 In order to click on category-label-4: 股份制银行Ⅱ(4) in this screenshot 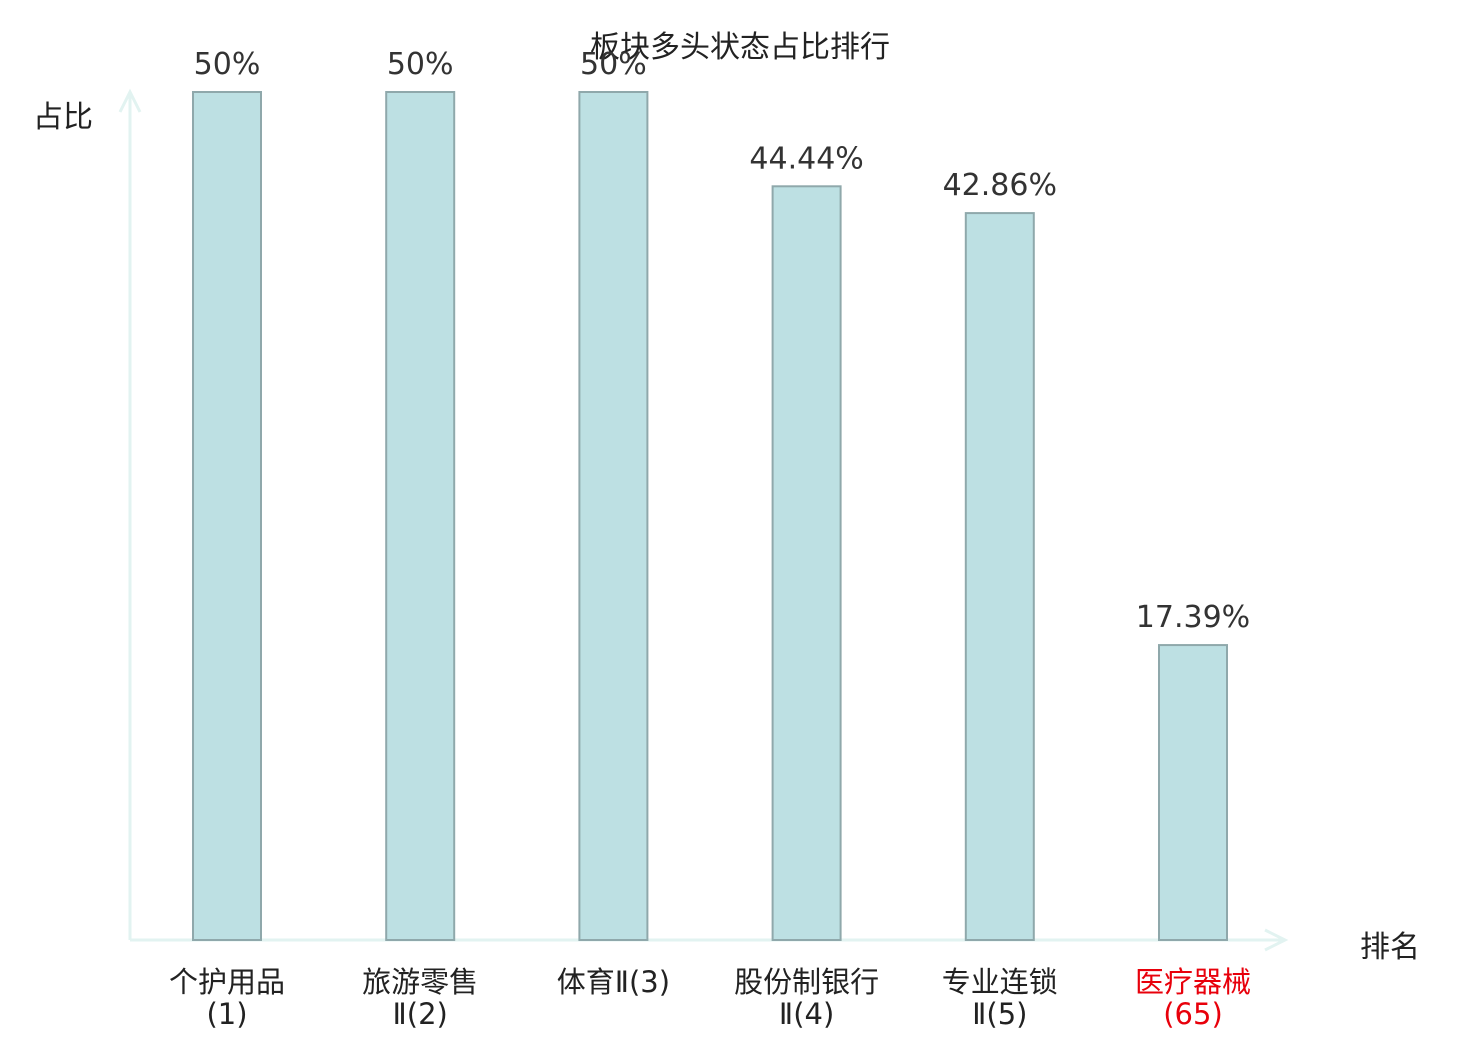, I will do `click(807, 998)`.